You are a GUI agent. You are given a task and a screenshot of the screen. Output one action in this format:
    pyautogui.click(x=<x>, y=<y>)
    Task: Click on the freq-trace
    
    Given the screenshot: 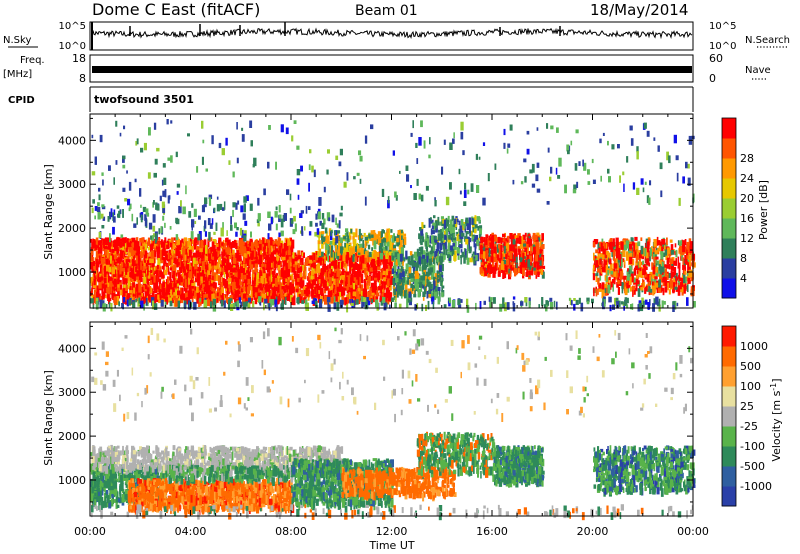 What is the action you would take?
    pyautogui.click(x=392, y=69)
    